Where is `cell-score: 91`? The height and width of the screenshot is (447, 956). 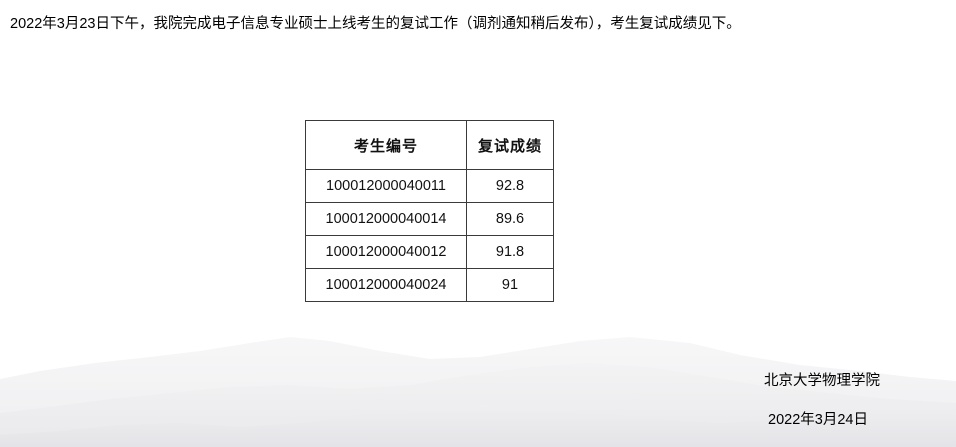
cell-score: 91 is located at coordinates (510, 285).